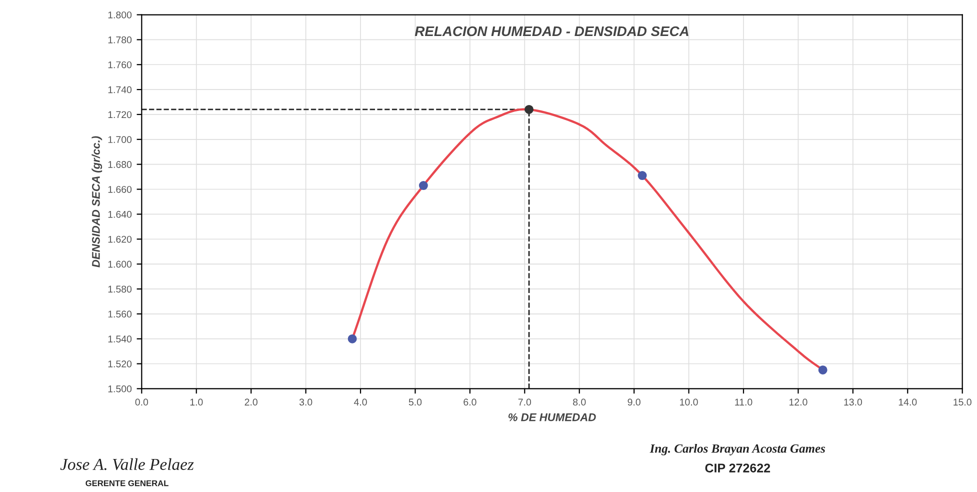 The width and height of the screenshot is (977, 492). Describe the element at coordinates (738, 450) in the screenshot. I see `text: Ing. Carlos Brayan Acosta Games` at that location.